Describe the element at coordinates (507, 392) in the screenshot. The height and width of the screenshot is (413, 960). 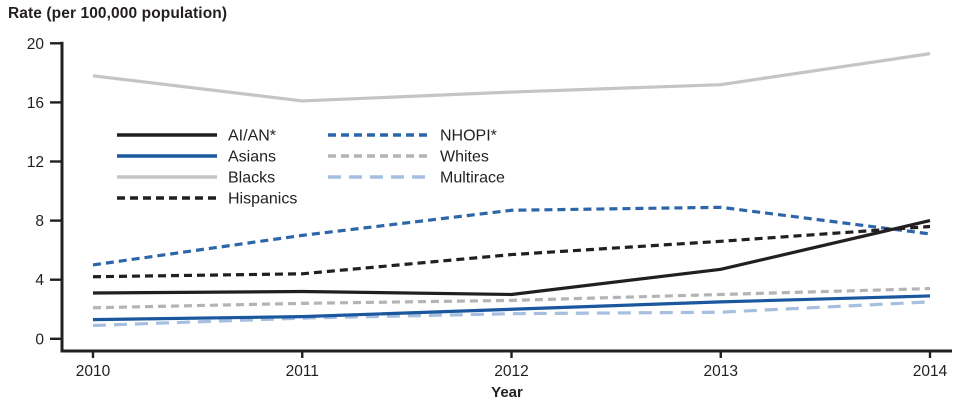
I see `x-axis-title: Year` at that location.